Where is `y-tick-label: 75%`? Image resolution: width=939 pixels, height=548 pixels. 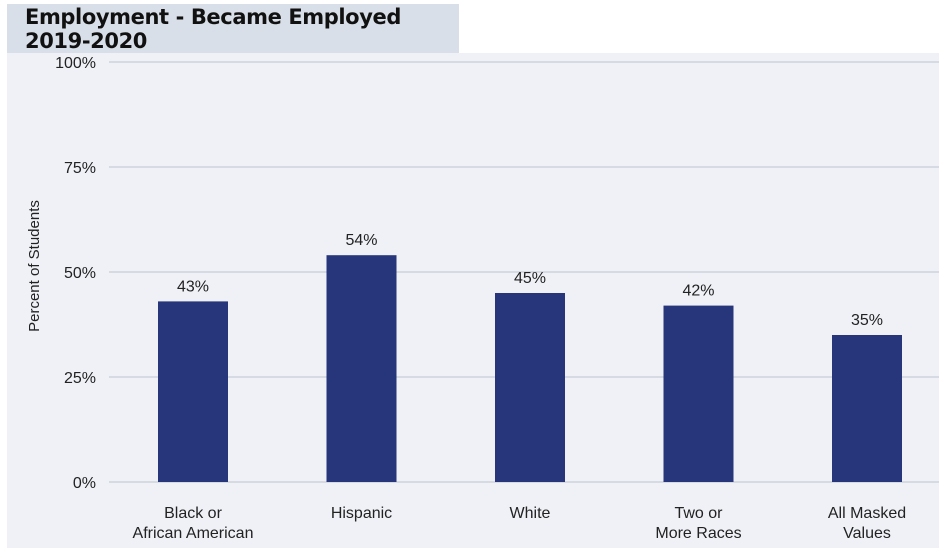
y-tick-label: 75% is located at coordinates (80, 168).